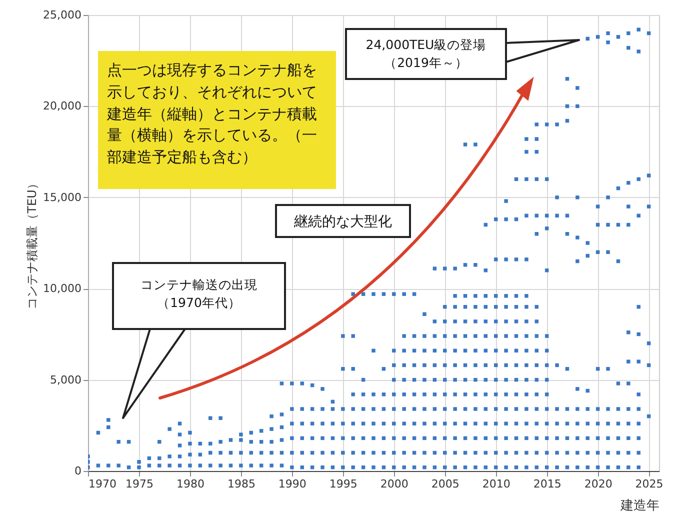 Image resolution: width=680 pixels, height=531 pixels. What do you see at coordinates (62, 106) in the screenshot?
I see `y-tick-label: 20,000` at bounding box center [62, 106].